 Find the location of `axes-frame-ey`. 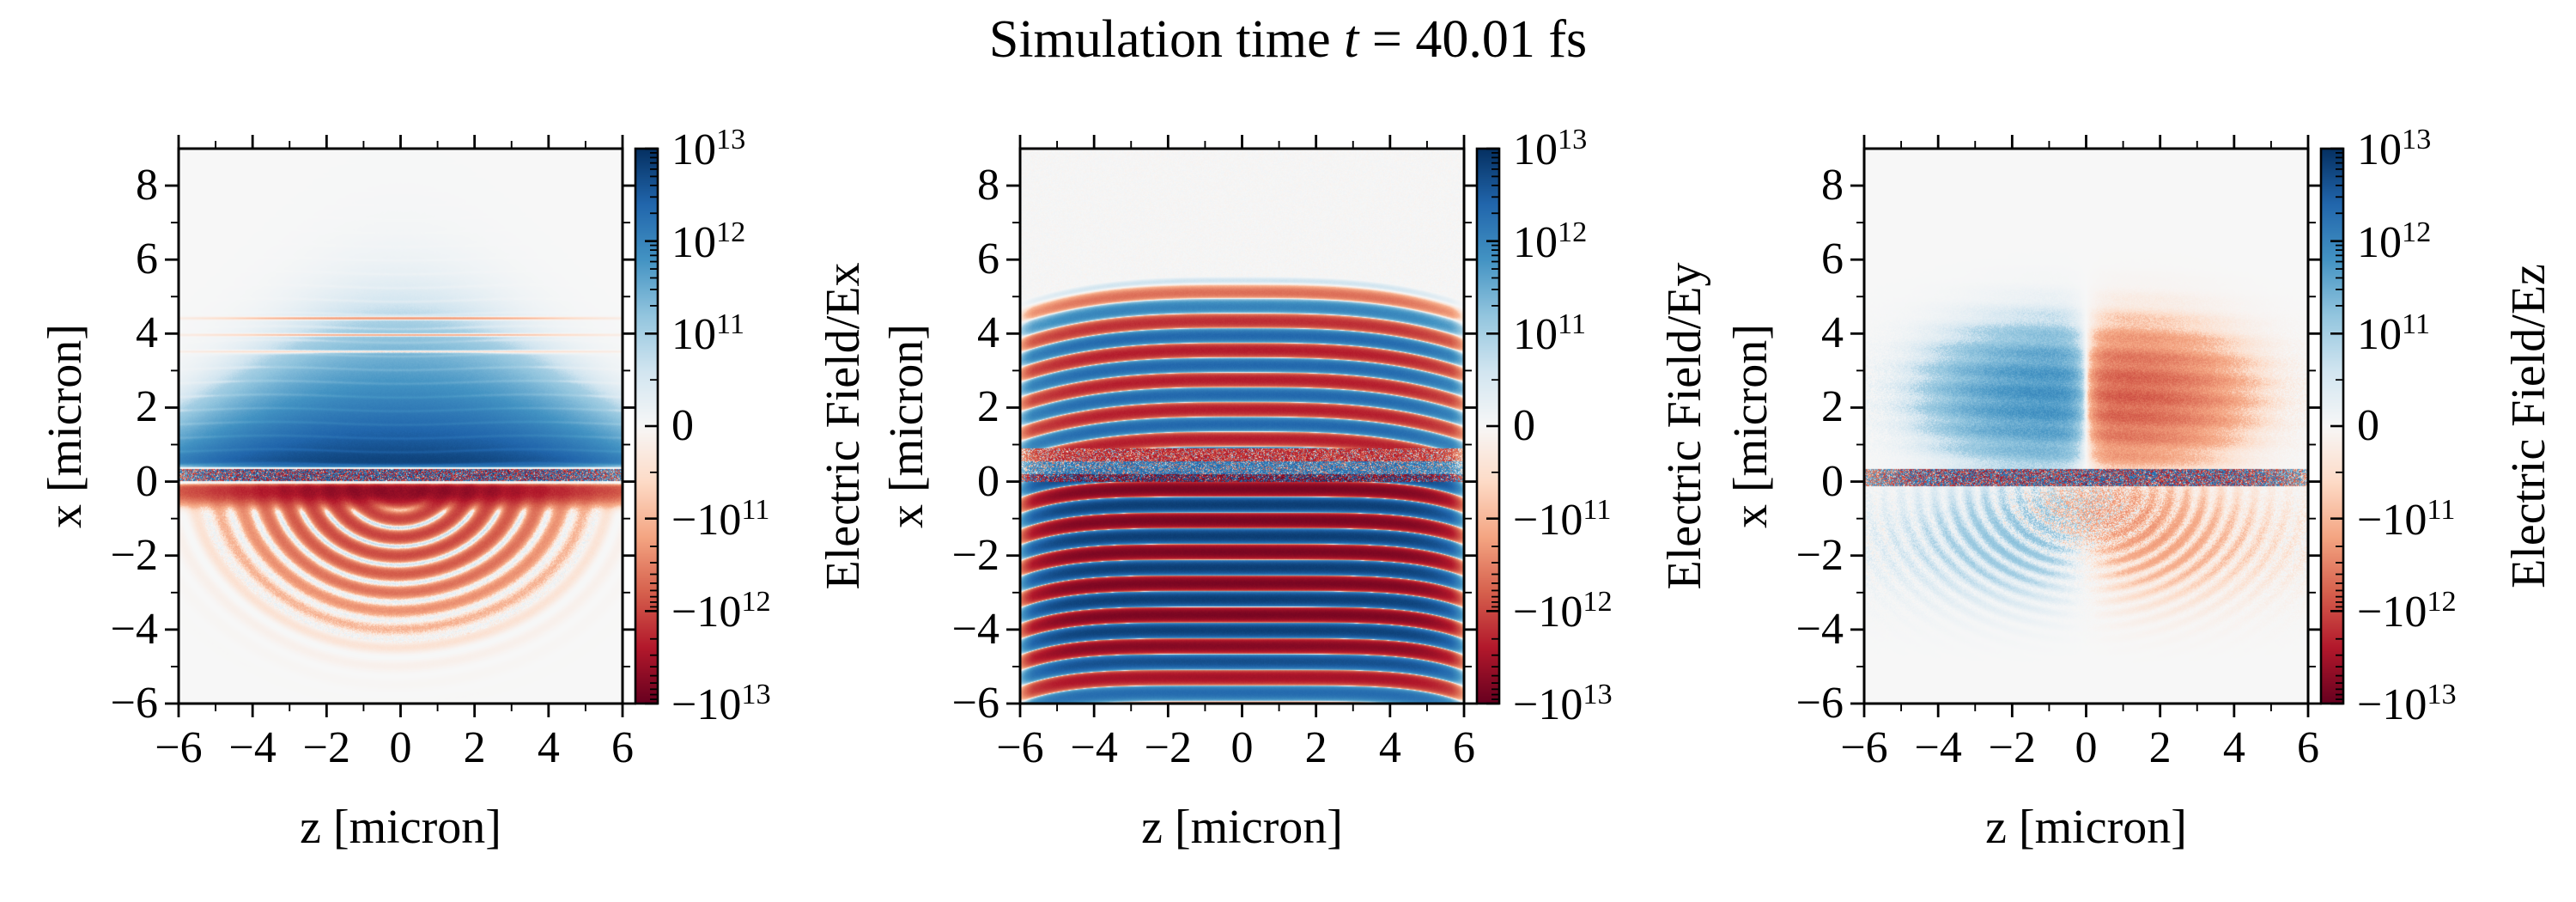

axes-frame-ey is located at coordinates (1242, 426).